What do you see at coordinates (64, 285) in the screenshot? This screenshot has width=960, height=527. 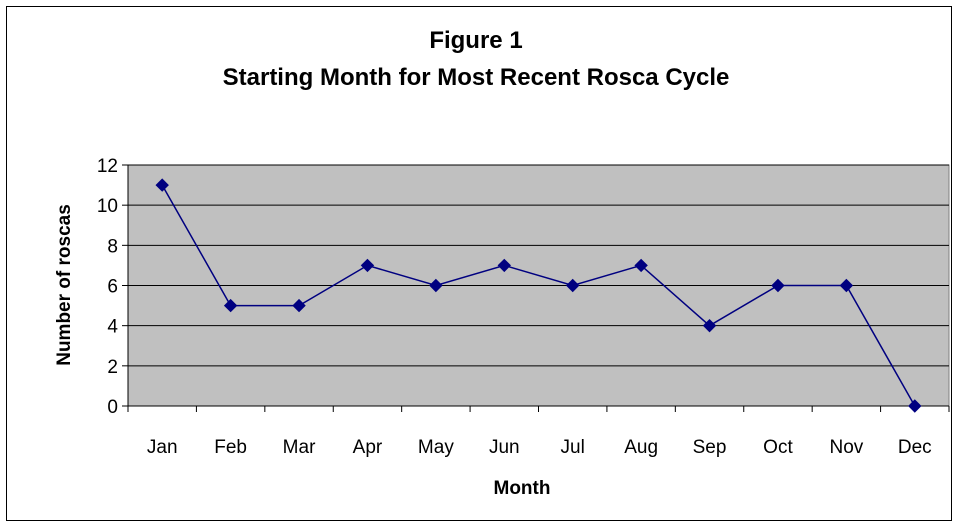 I see `y-axis-title: Number of roscas` at bounding box center [64, 285].